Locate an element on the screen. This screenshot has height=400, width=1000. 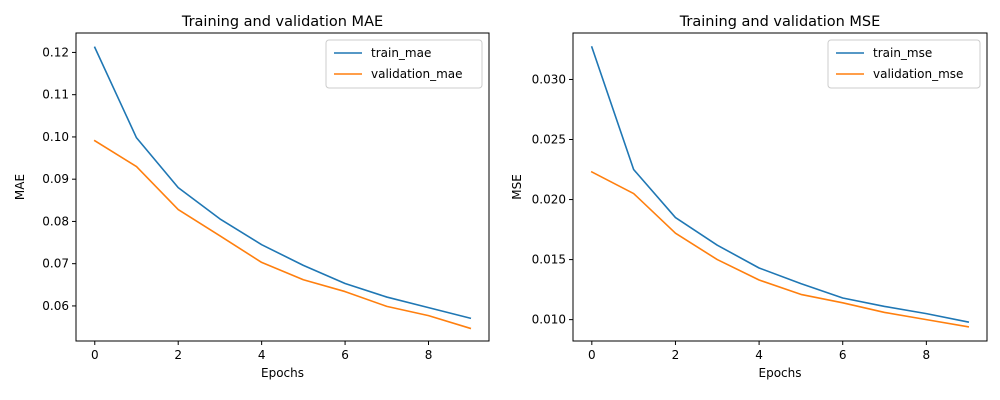
y-axis-label: MSE is located at coordinates (517, 187).